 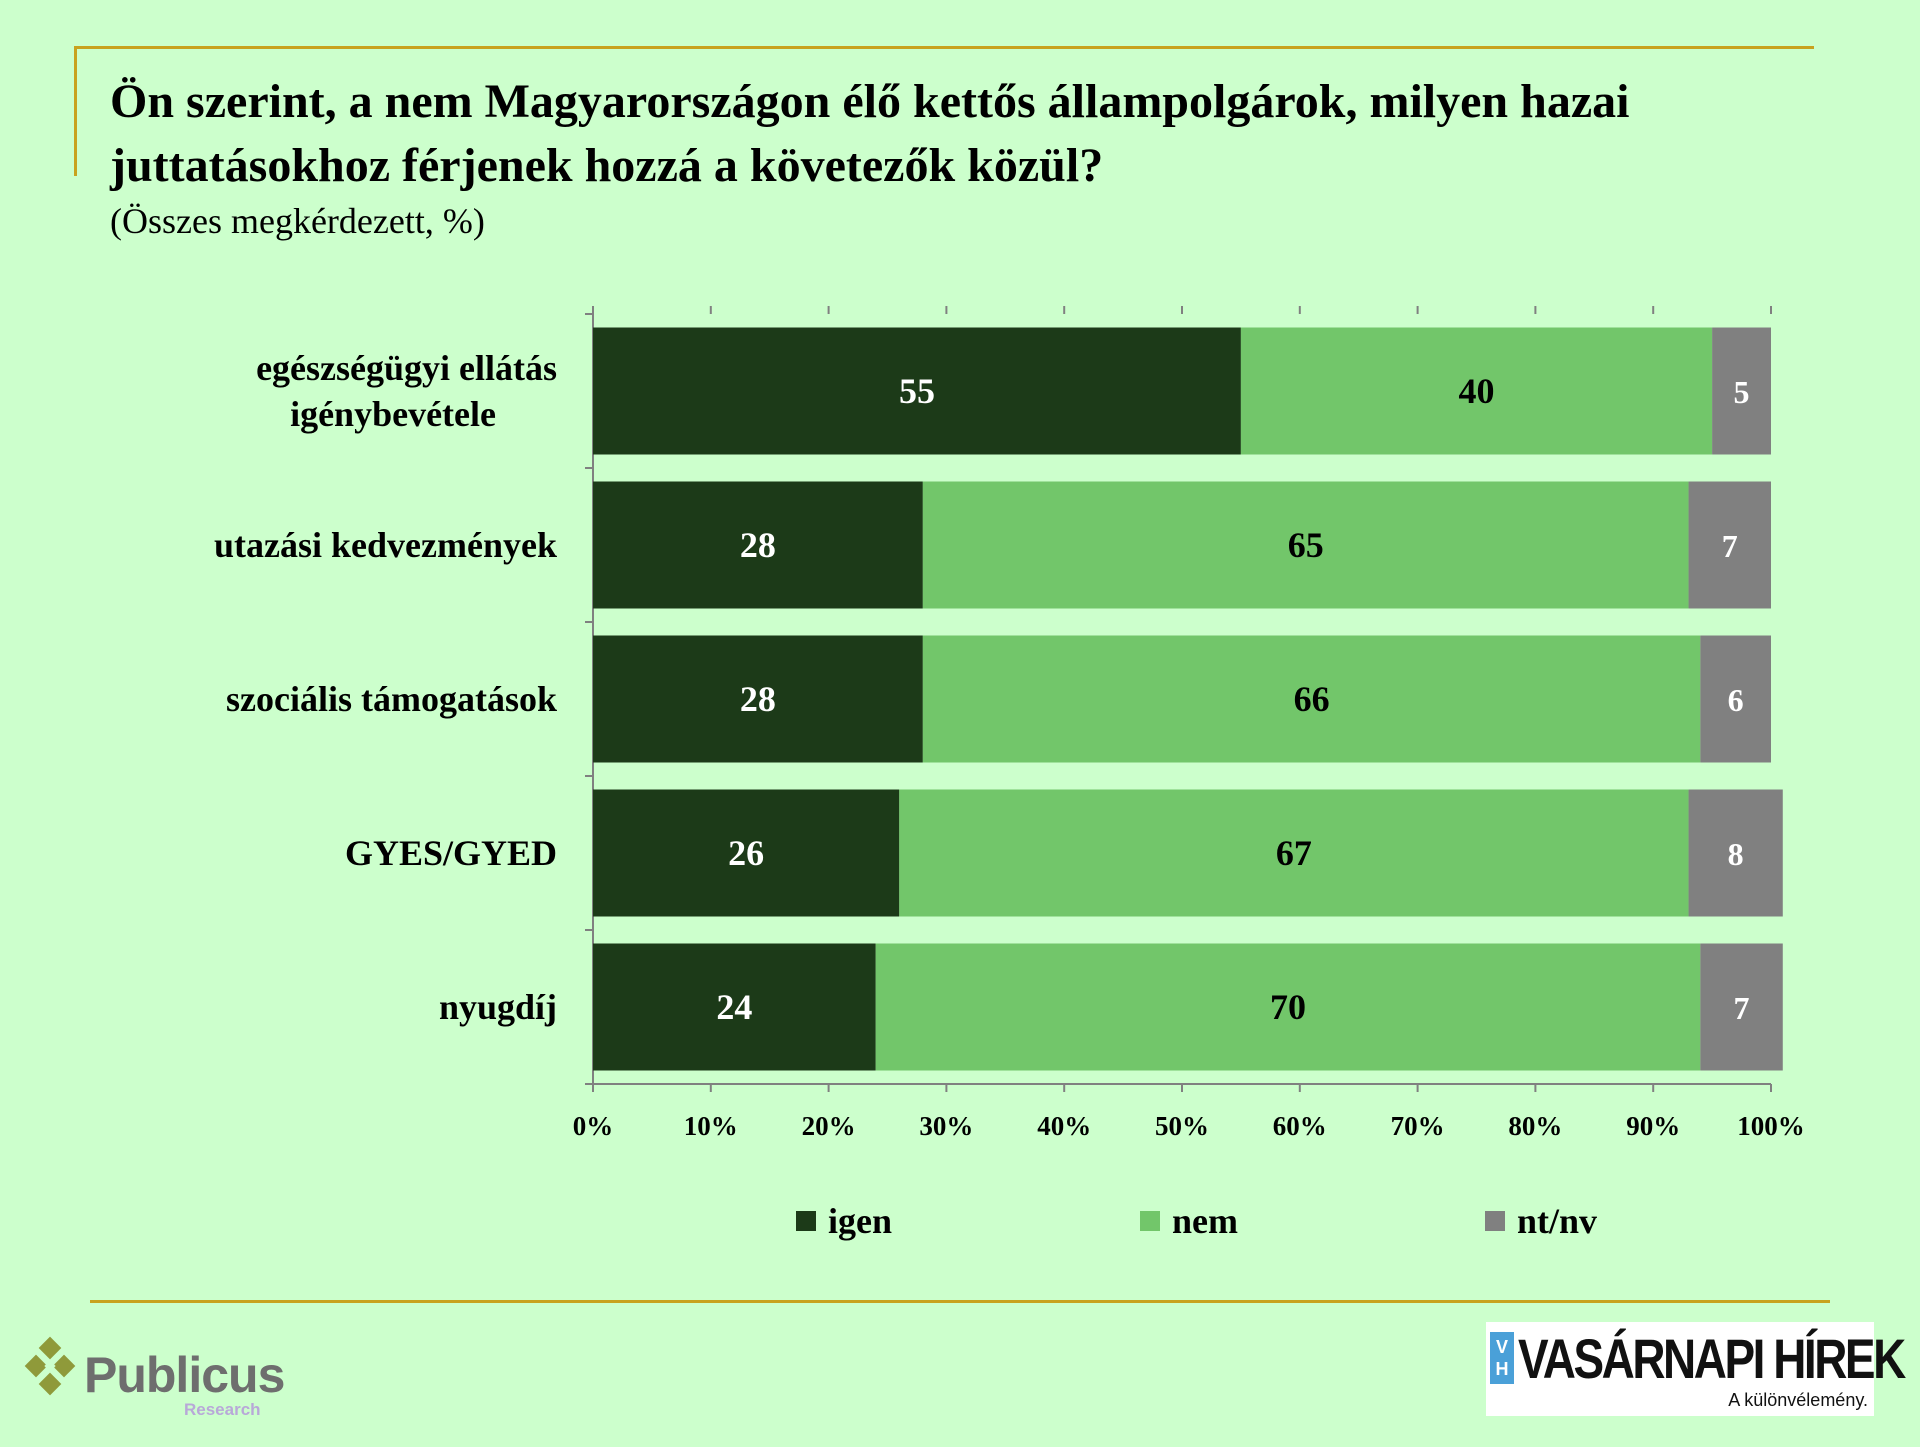 I want to click on category-label-line: GYES/GYED, so click(x=451, y=853).